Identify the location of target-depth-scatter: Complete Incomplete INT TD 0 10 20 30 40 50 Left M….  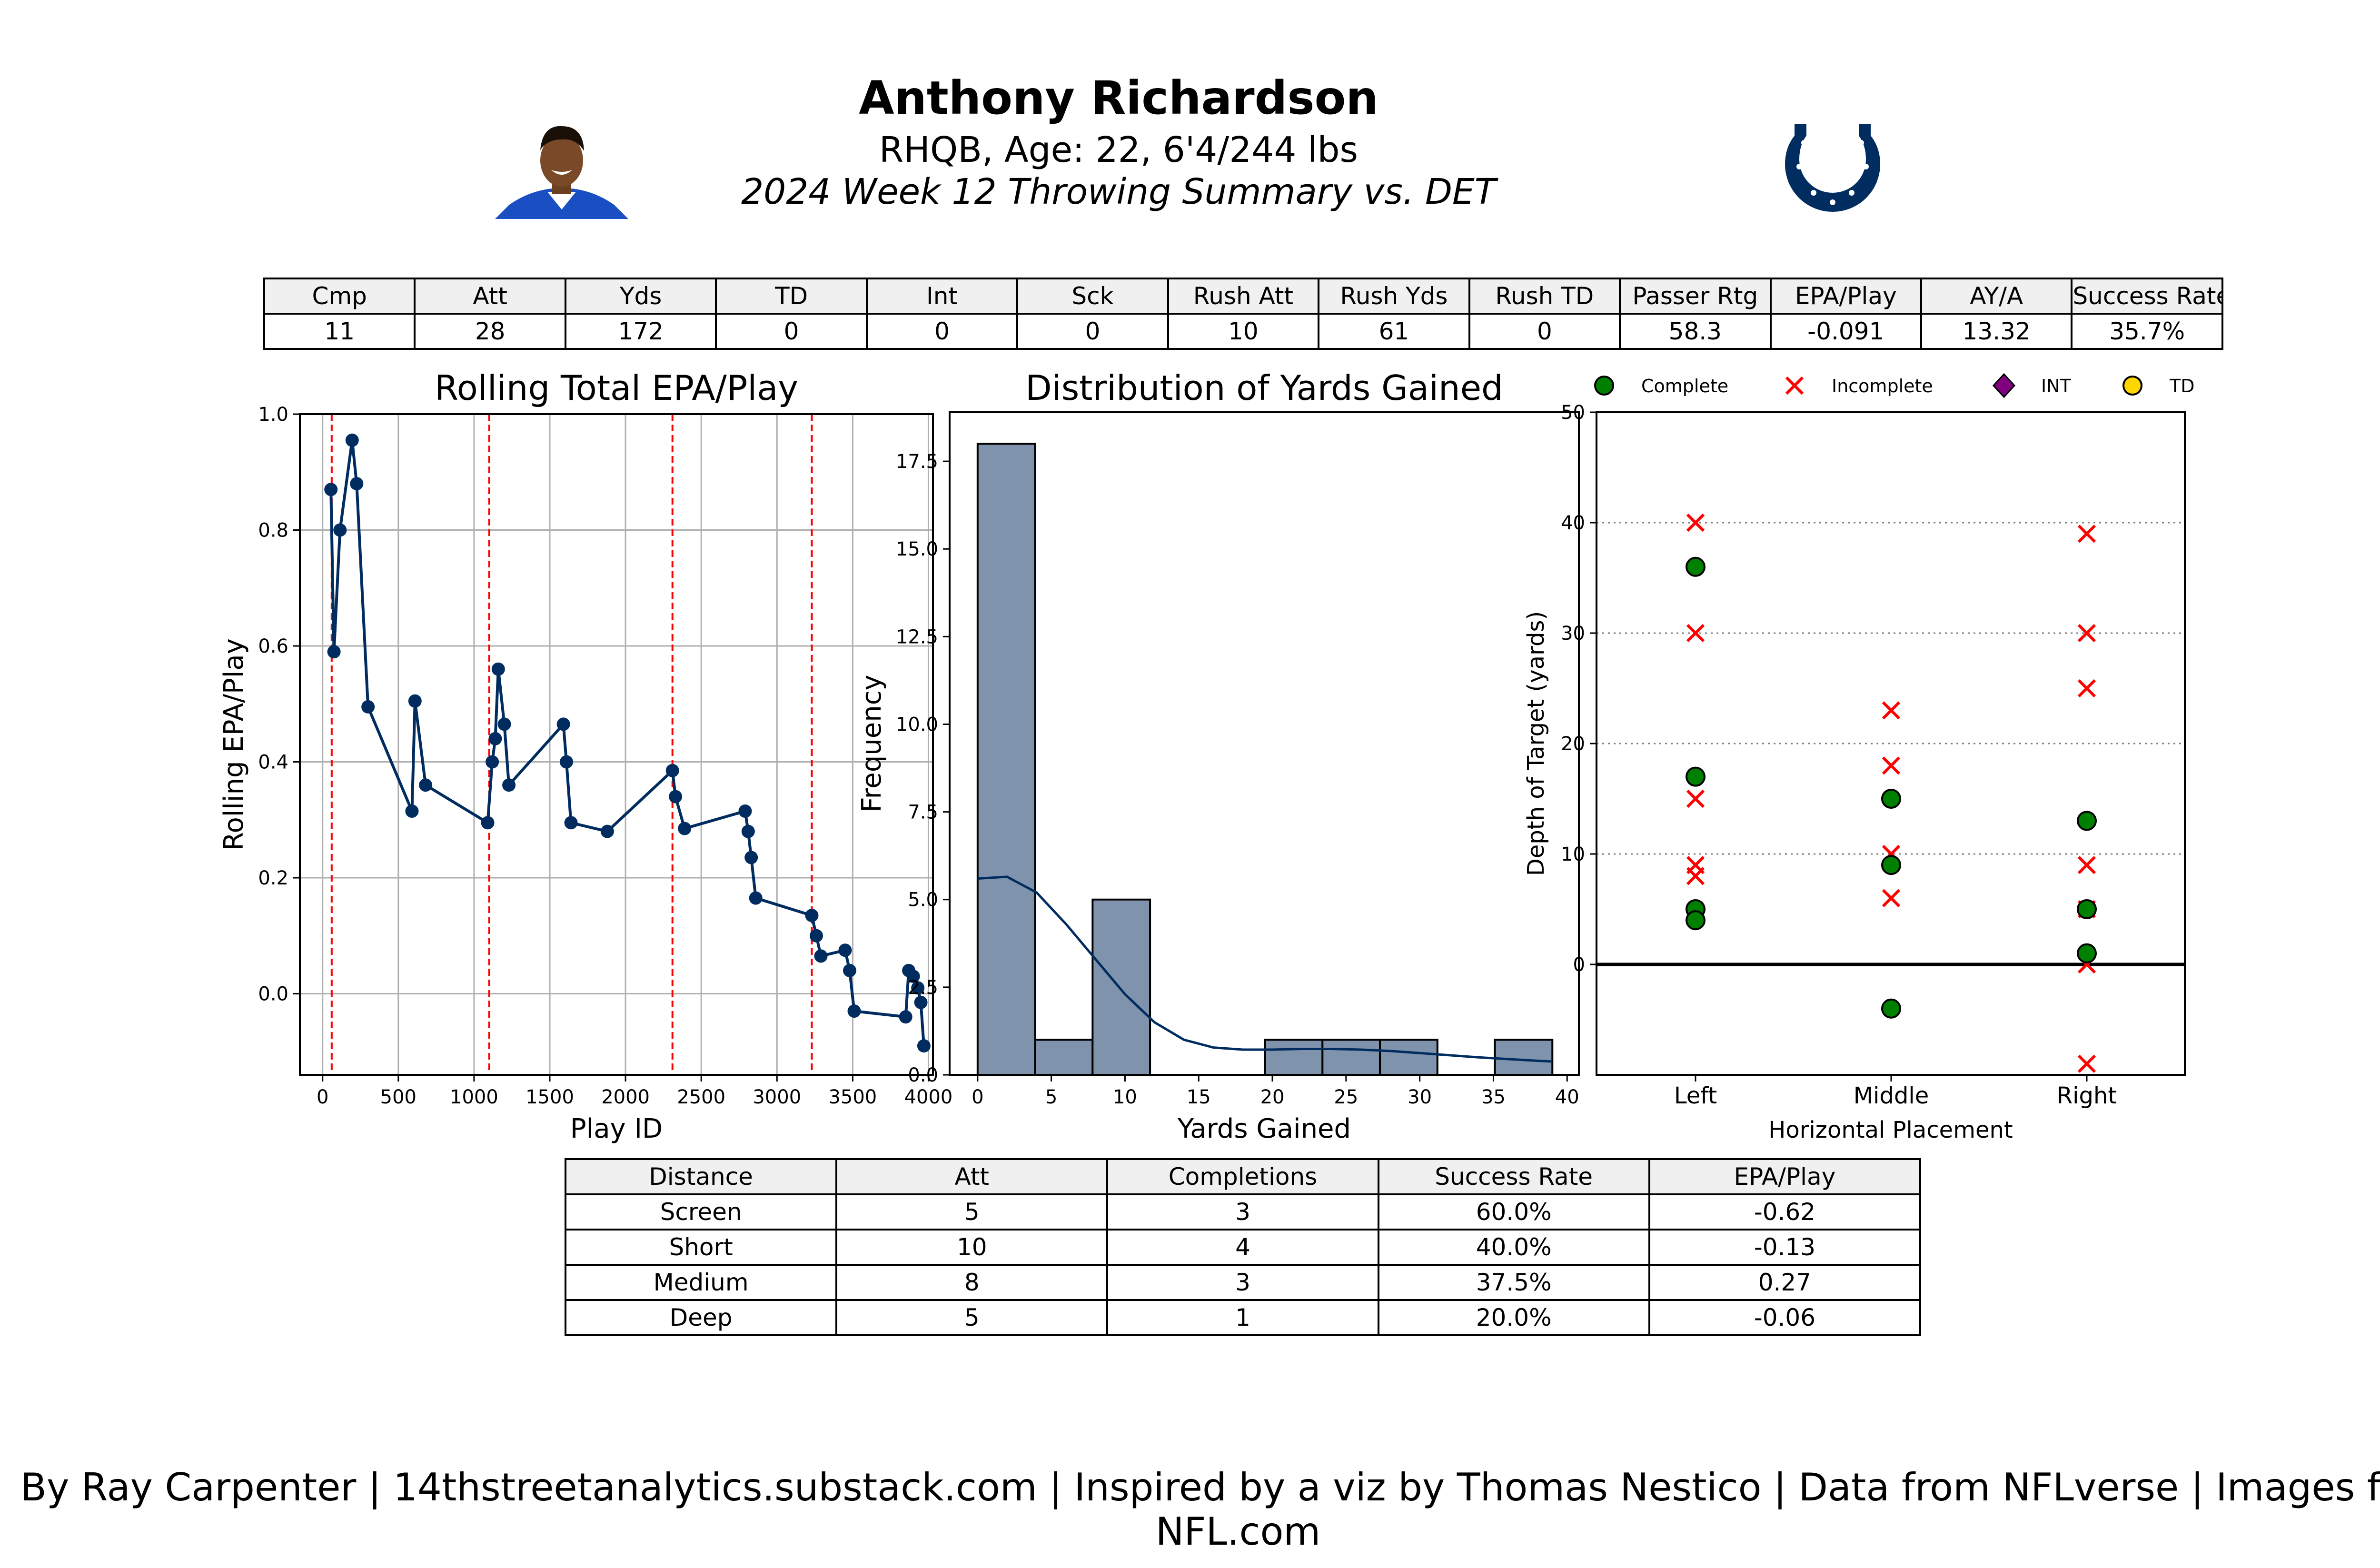
(1858, 758).